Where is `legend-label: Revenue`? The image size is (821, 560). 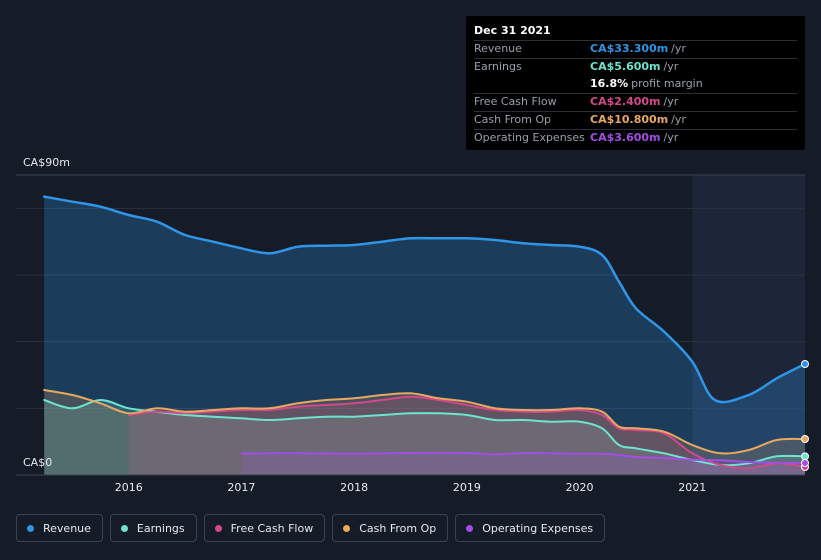
legend-label: Revenue is located at coordinates (67, 528).